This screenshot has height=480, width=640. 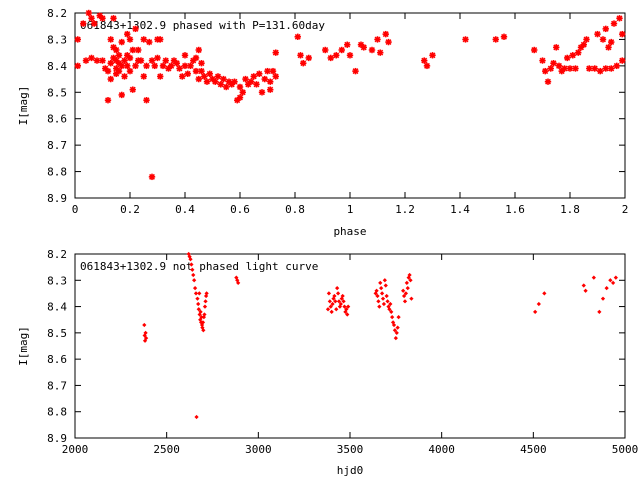 I want to click on chart-title: 061843+1302.9 not phased light curve, so click(x=199, y=266).